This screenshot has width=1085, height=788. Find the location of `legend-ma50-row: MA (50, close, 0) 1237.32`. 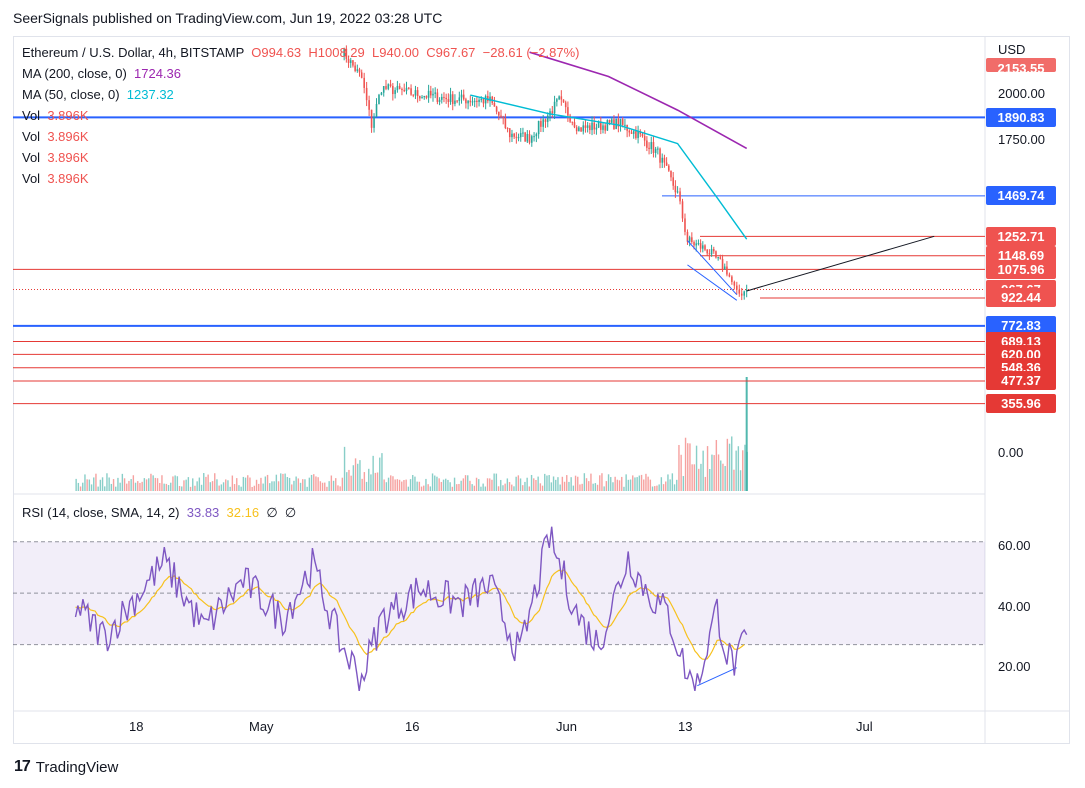

legend-ma50-row: MA (50, close, 0) 1237.32 is located at coordinates (98, 94).